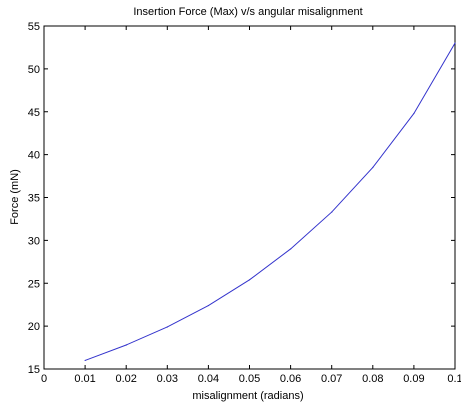 This screenshot has width=461, height=407. Describe the element at coordinates (125, 379) in the screenshot. I see `x-tick-label: 0.02` at that location.